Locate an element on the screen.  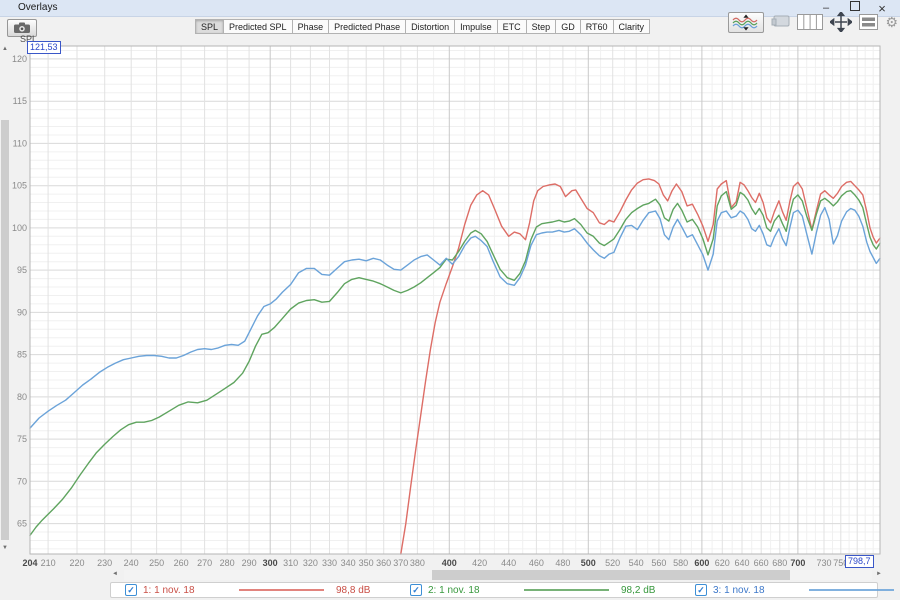
align-overlays-icon is located at coordinates (745, 22).